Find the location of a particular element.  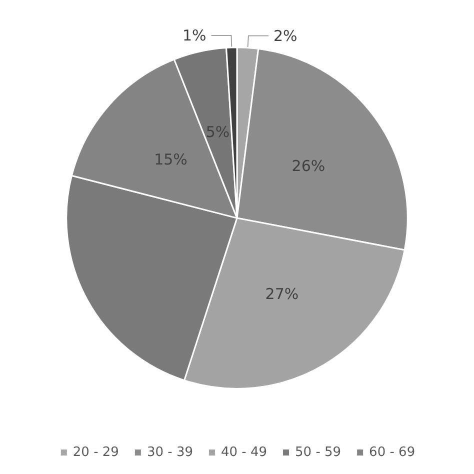

data-label: 1% is located at coordinates (194, 35).